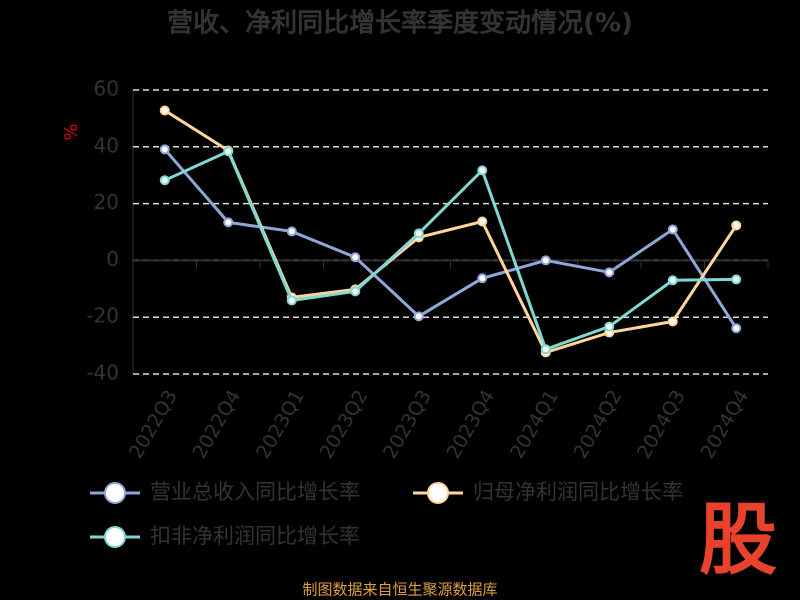 This screenshot has width=800, height=600. I want to click on x-tick-label: 2022Q3, so click(153, 424).